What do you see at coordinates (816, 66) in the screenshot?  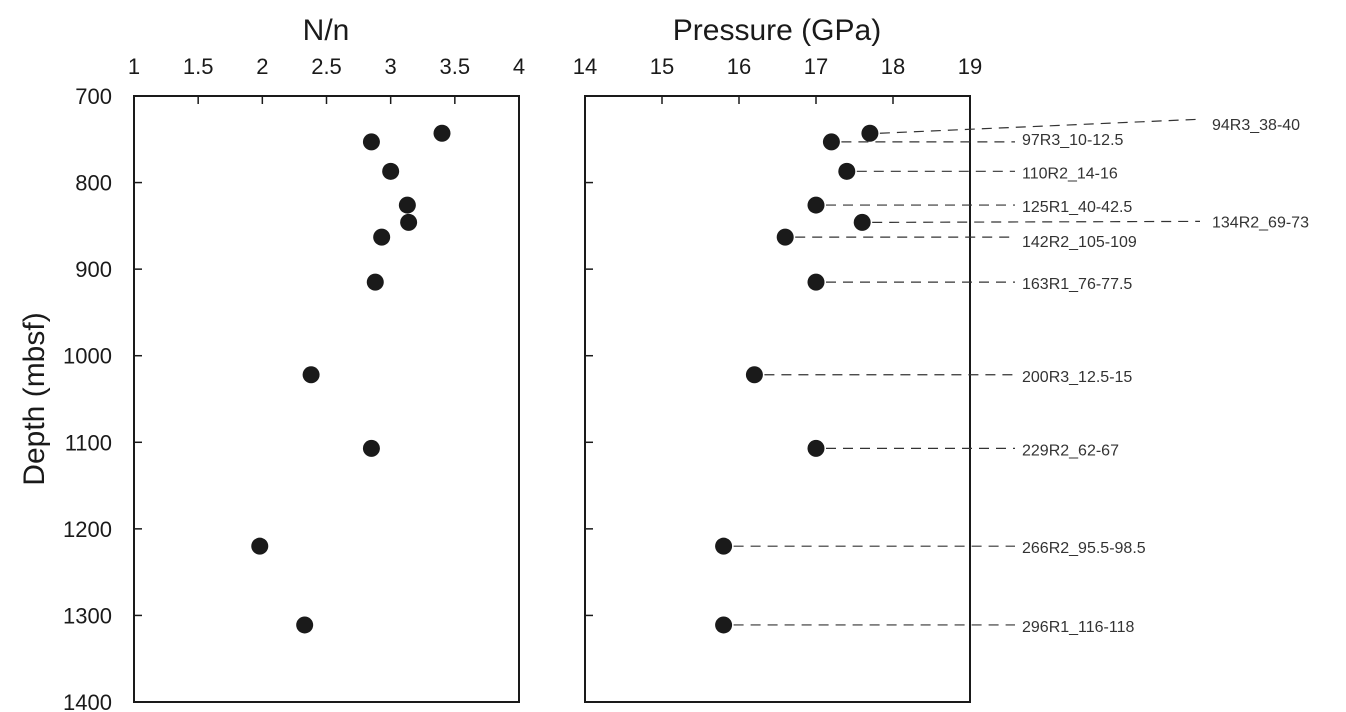 I see `pressure-x-tick-label: 17` at bounding box center [816, 66].